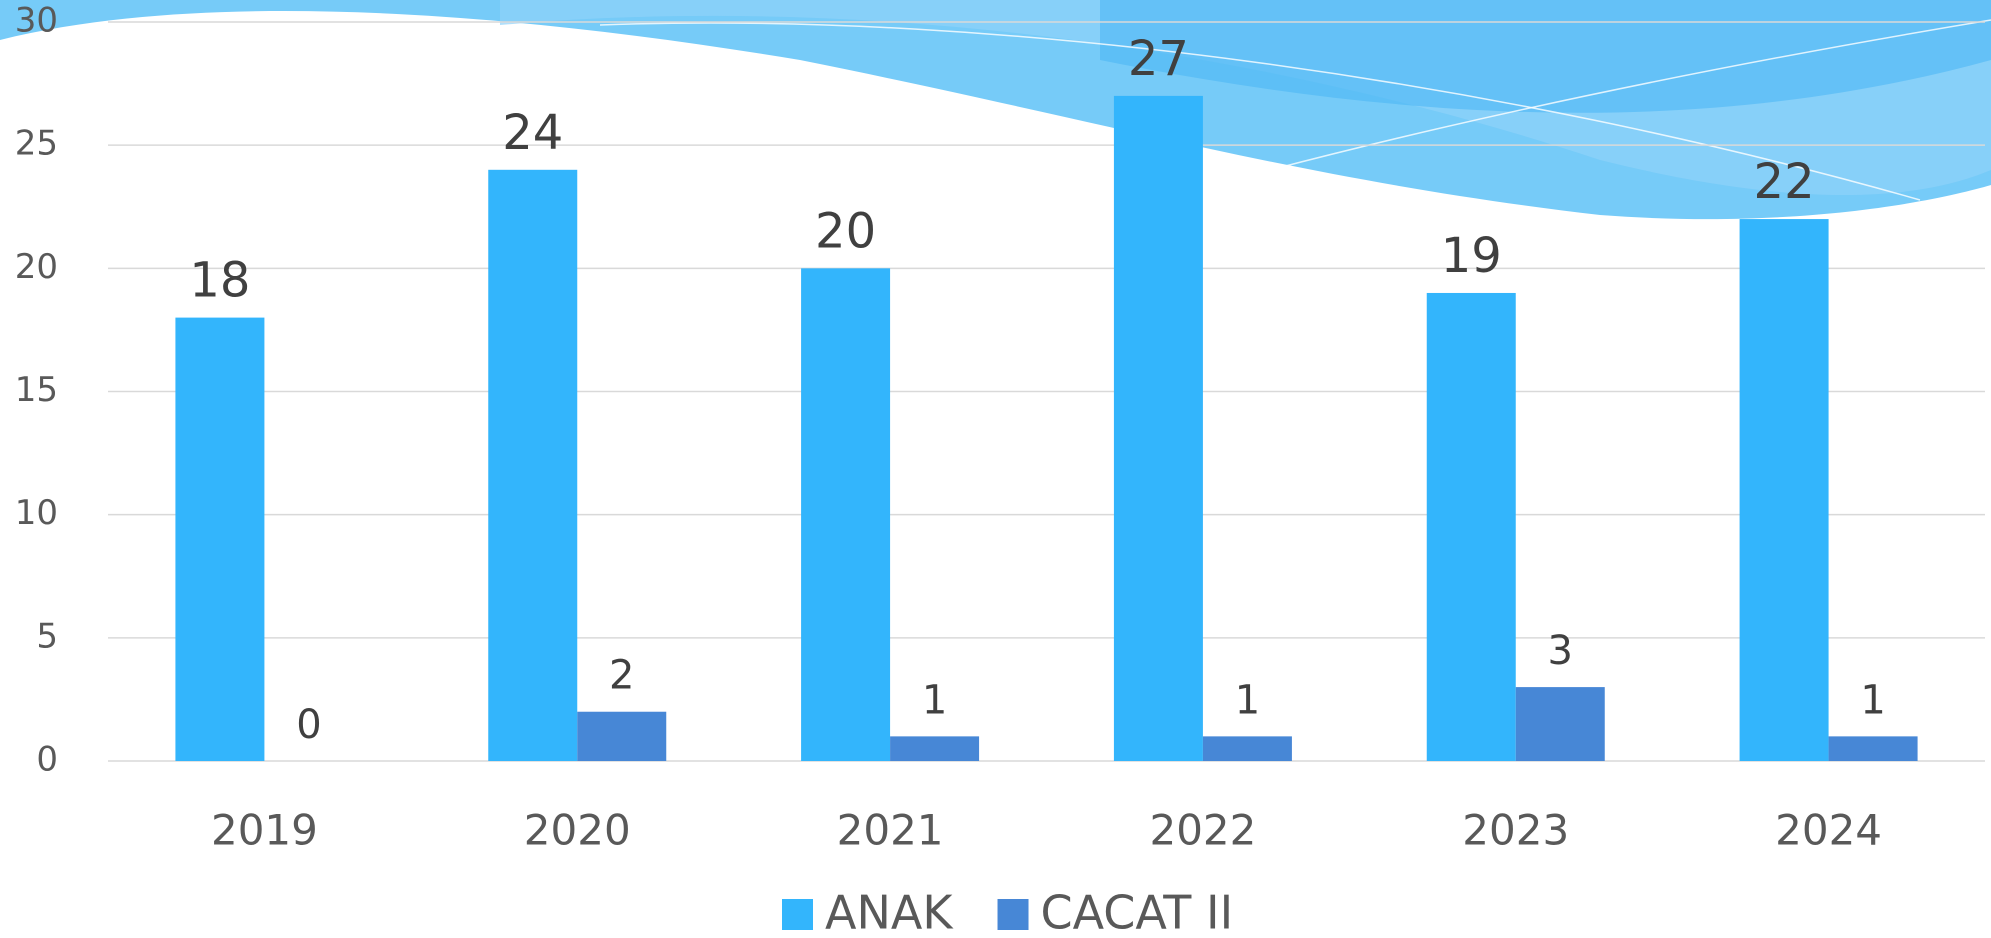  What do you see at coordinates (36, 267) in the screenshot?
I see `y-tick-label: 20` at bounding box center [36, 267].